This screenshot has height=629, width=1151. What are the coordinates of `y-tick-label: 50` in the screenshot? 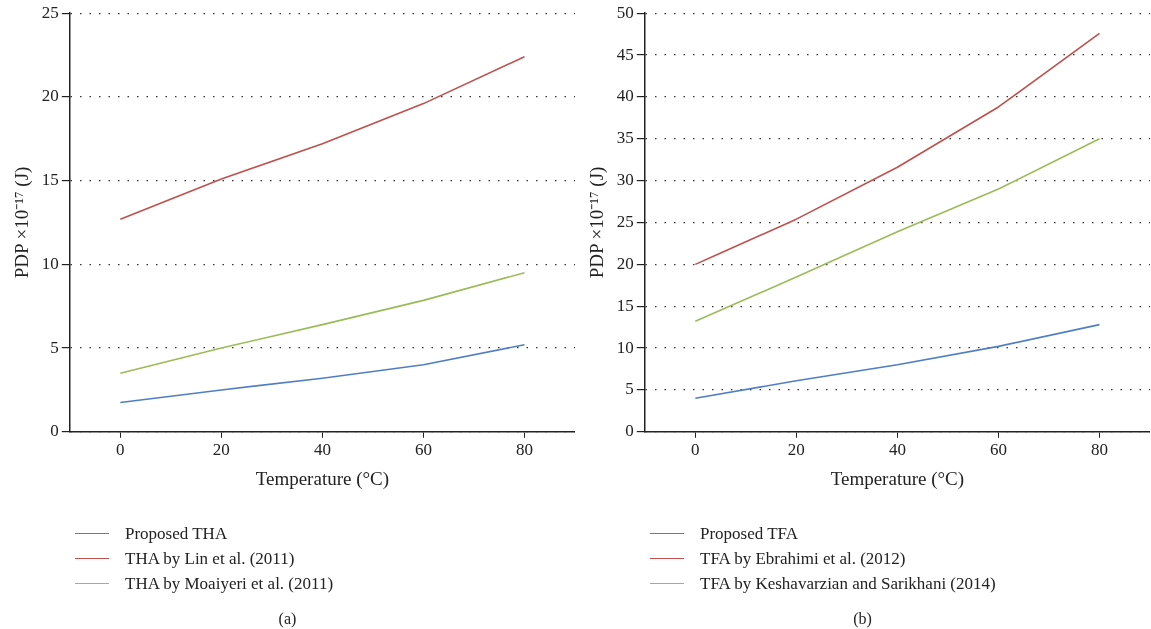 It's located at (625, 12).